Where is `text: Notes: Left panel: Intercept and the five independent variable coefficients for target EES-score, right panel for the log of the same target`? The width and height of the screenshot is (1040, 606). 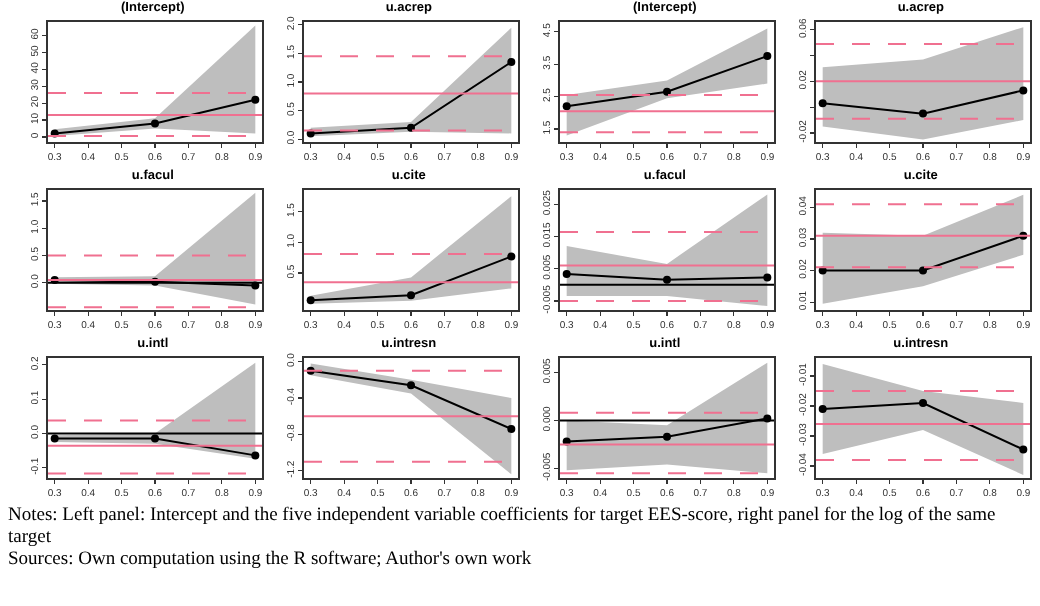
text: Notes: Left panel: Intercept and the five independent variable coefficients for target EES-score, right panel for the log of the same target is located at coordinates (503, 528).